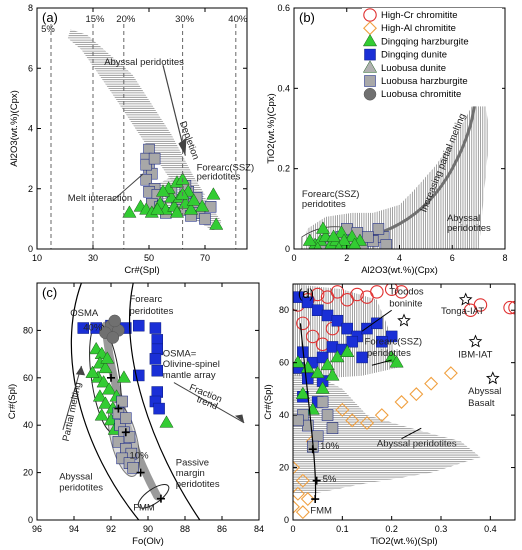 This screenshot has height=550, width=522. Describe the element at coordinates (72, 411) in the screenshot. I see `annotation: Partial melting` at that location.